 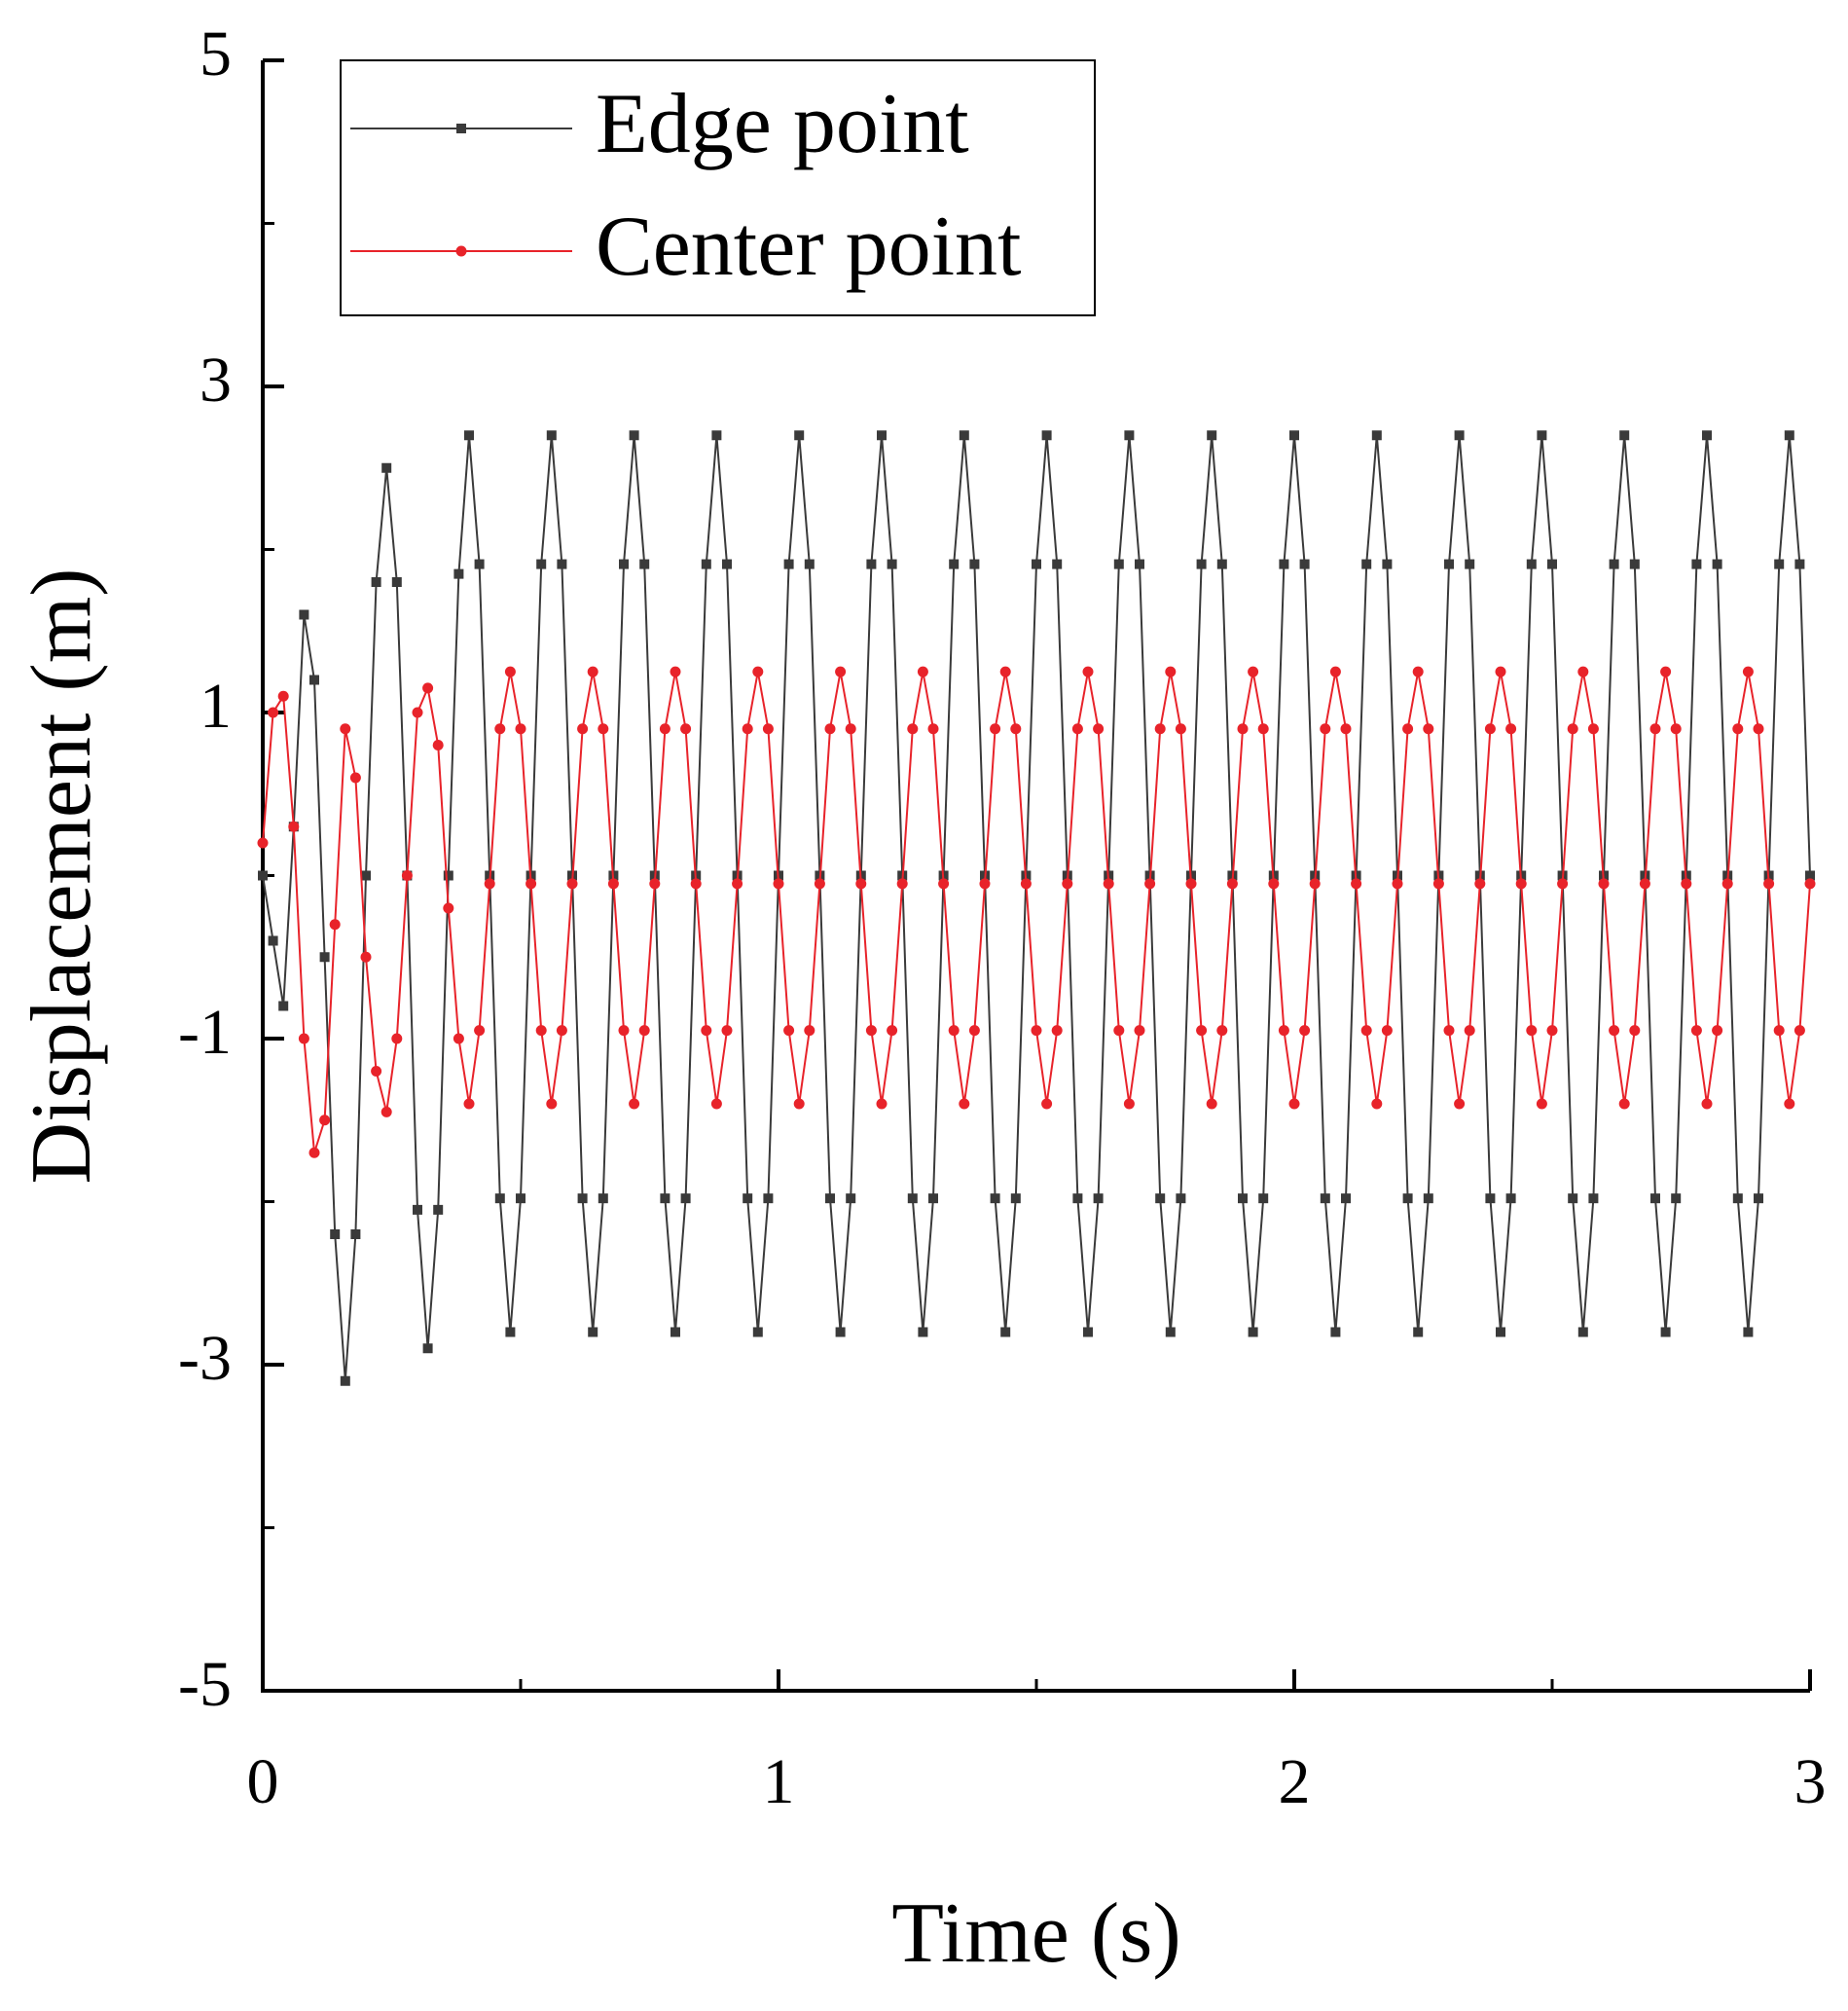 What do you see at coordinates (62, 876) in the screenshot?
I see `y-axis-label: Displacement (m)` at bounding box center [62, 876].